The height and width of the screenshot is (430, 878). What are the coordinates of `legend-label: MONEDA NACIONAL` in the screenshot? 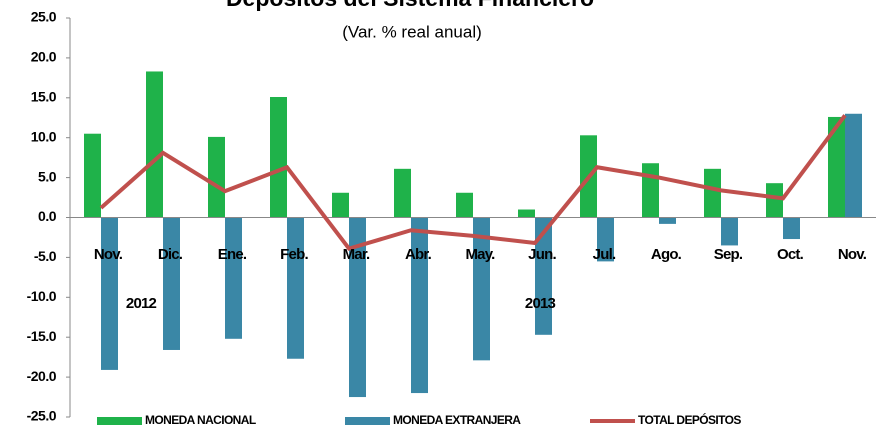 It's located at (200, 420).